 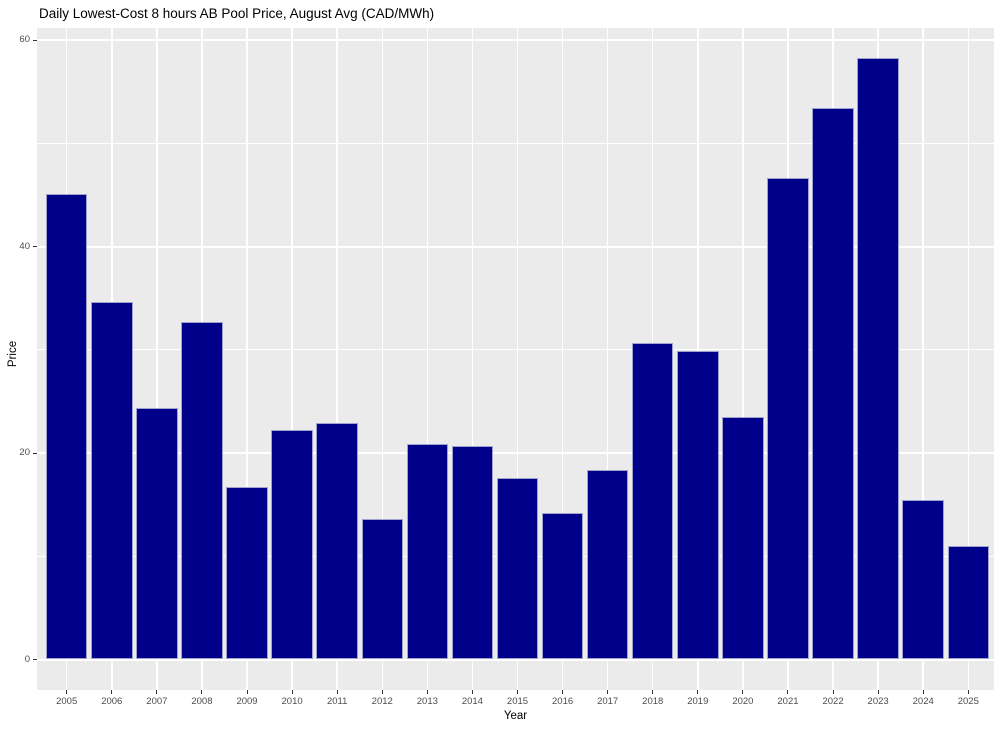 I want to click on x-tick-mark-2006, so click(x=112, y=692).